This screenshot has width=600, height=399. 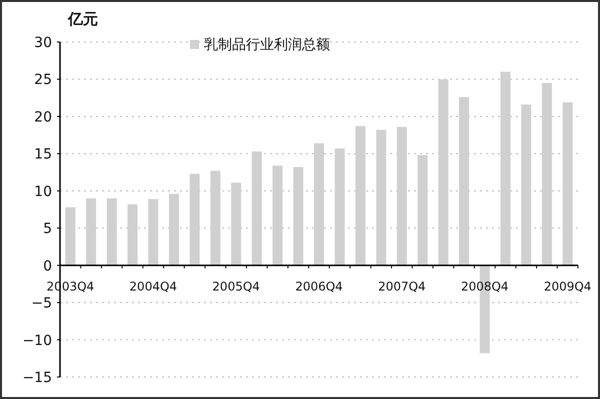 What do you see at coordinates (47, 266) in the screenshot?
I see `y-tick-label: 0` at bounding box center [47, 266].